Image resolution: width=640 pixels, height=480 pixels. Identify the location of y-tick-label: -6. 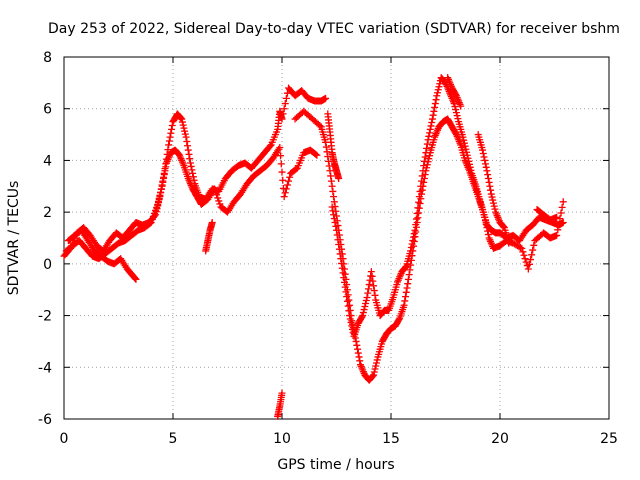
(45, 420).